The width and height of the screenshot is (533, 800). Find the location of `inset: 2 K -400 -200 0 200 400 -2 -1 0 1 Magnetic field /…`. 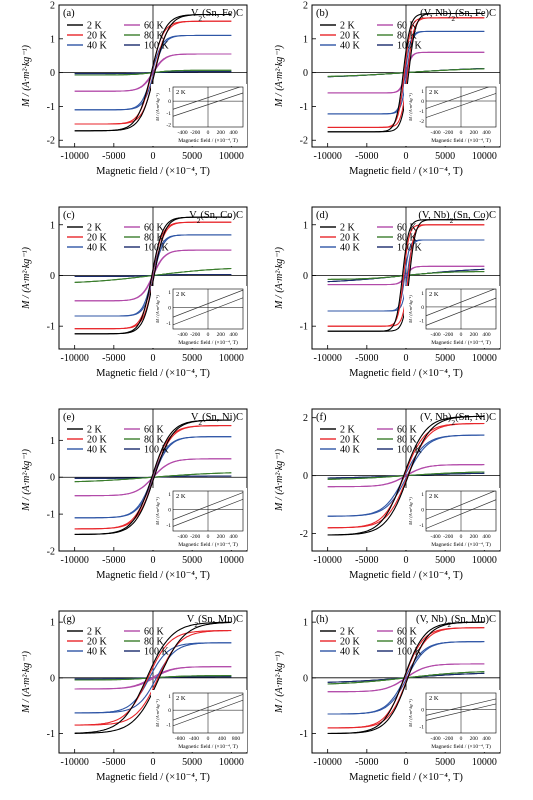

inset: 2 K -400 -200 0 200 400 -2 -1 0 1 Magnetic field /… is located at coordinates (199, 115).